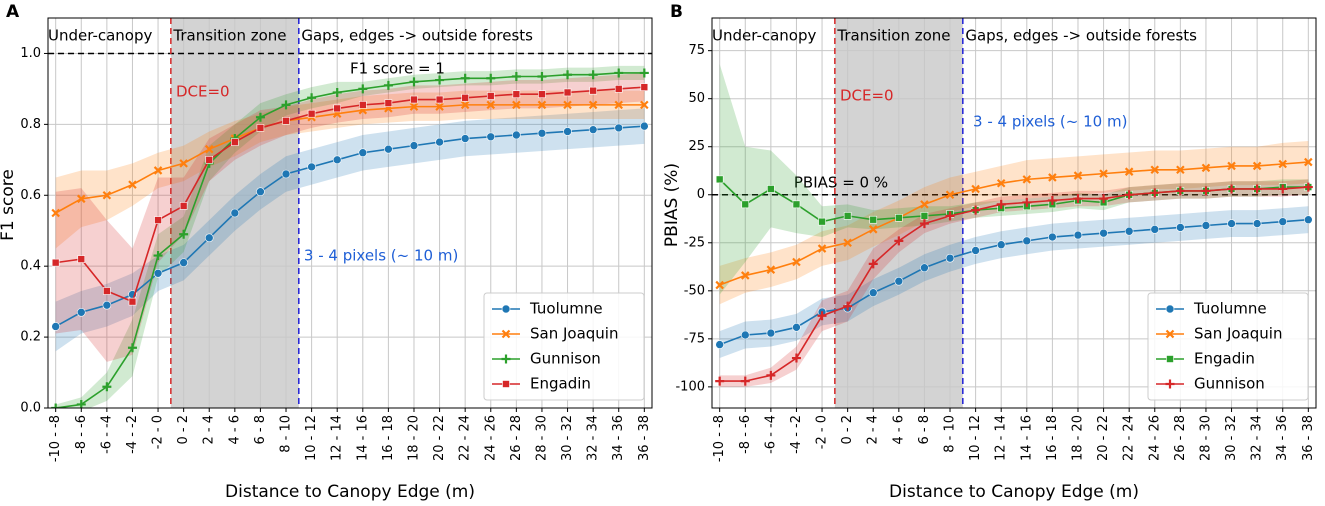  I want to click on x-tick-label: -4 - -2, so click(132, 434).